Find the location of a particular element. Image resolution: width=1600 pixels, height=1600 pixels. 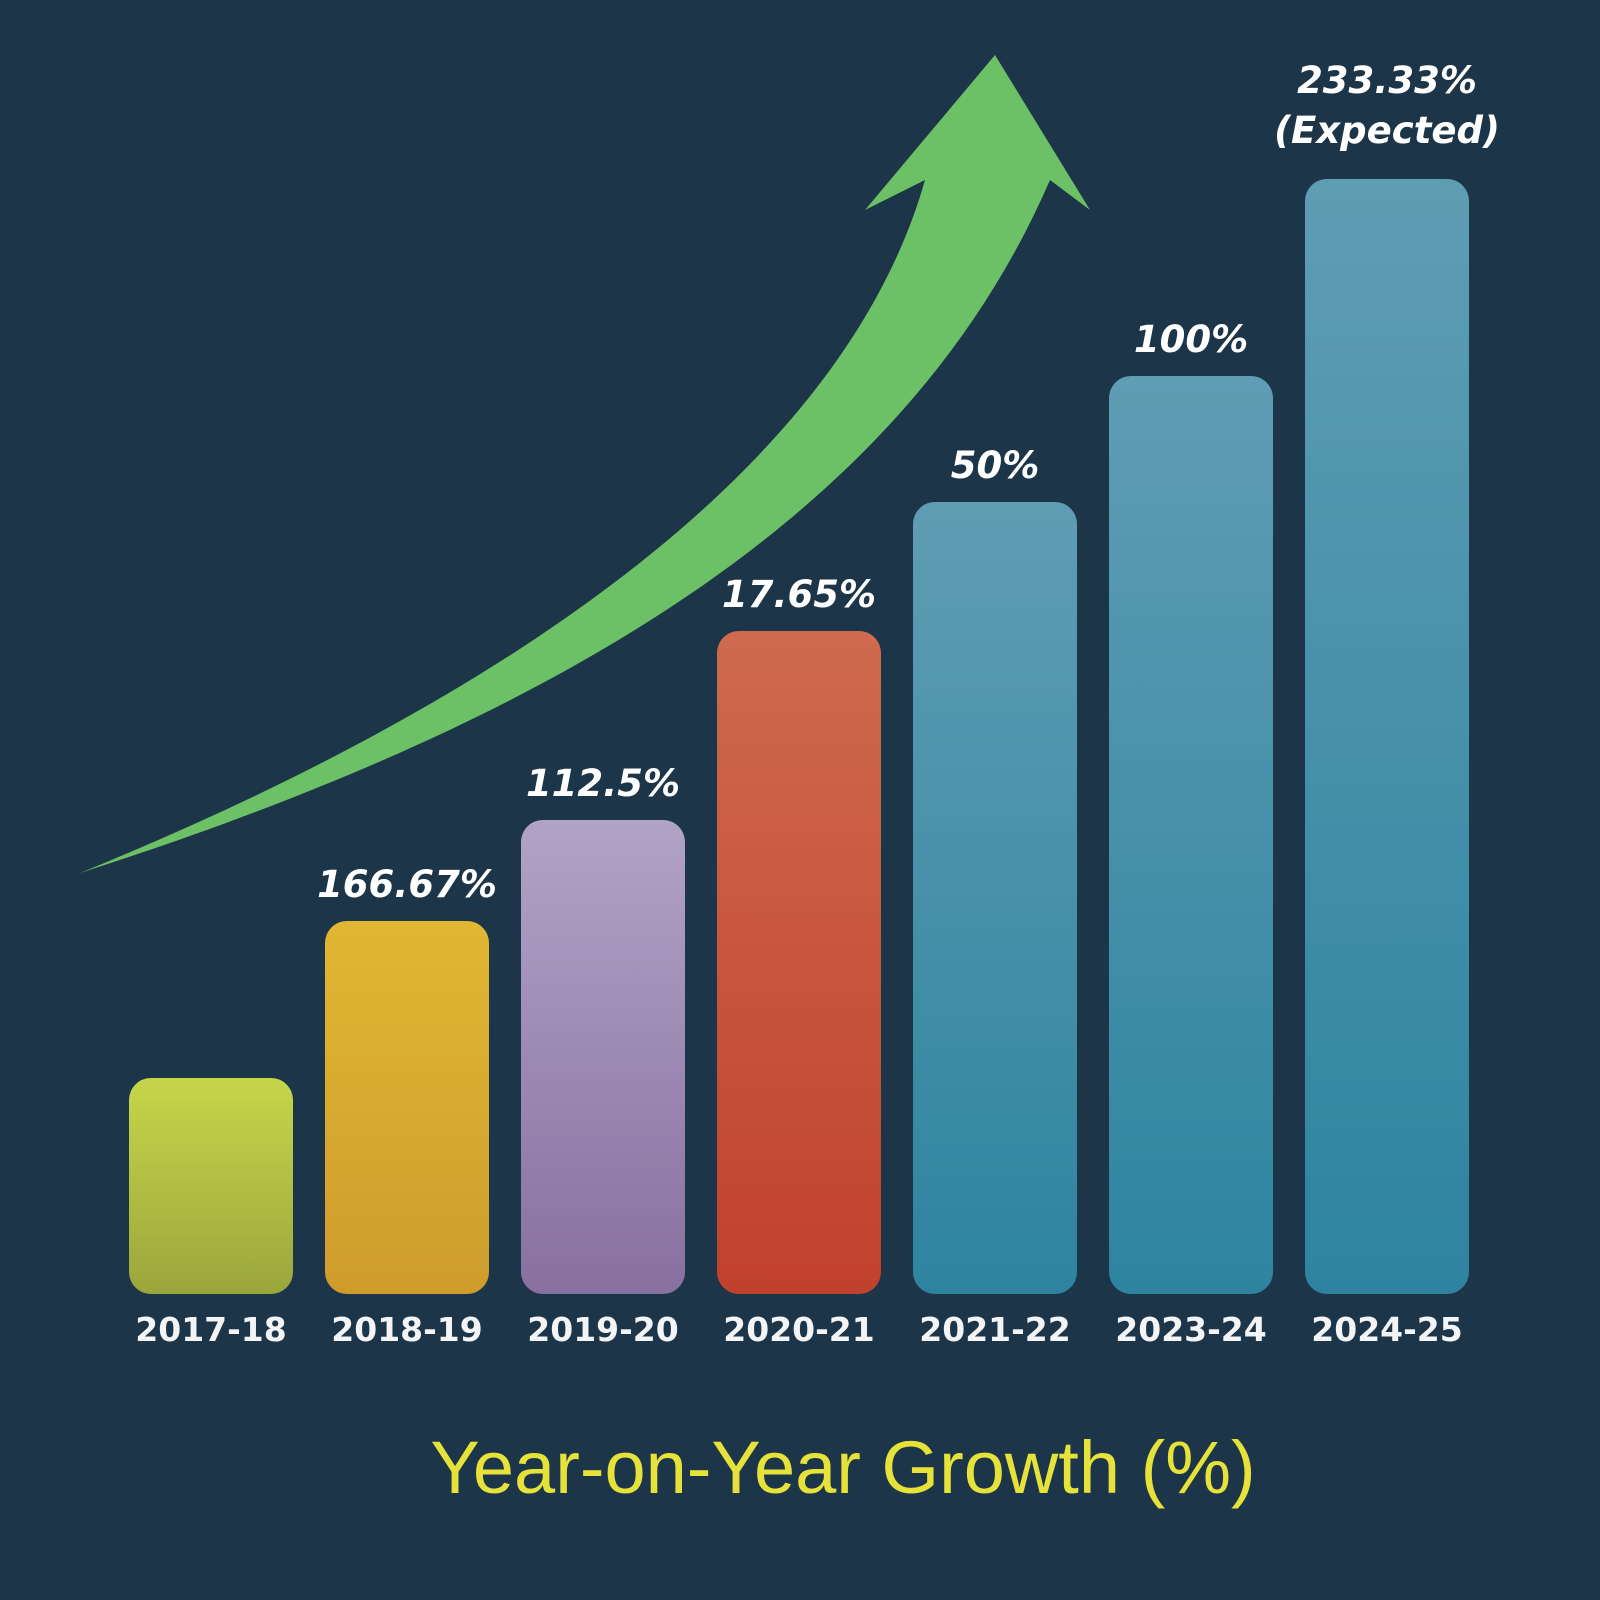

x-tick-label-2024-25: 2024-25 is located at coordinates (1386, 1329).